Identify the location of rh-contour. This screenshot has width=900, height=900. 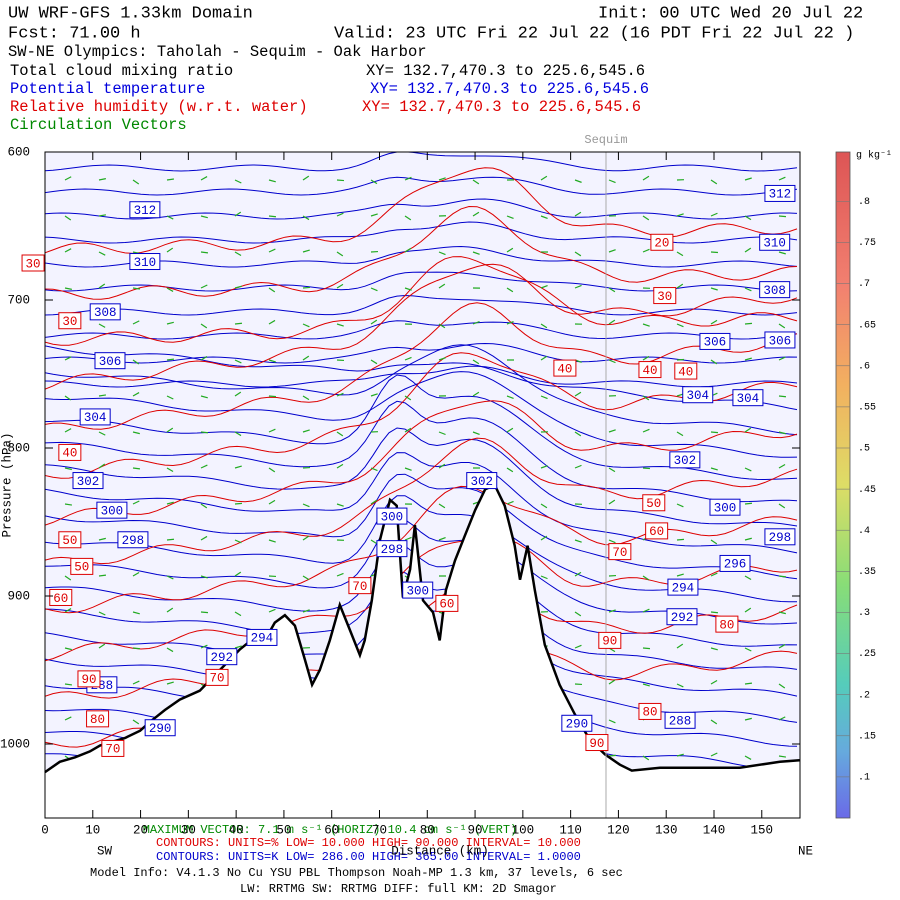
(421, 549).